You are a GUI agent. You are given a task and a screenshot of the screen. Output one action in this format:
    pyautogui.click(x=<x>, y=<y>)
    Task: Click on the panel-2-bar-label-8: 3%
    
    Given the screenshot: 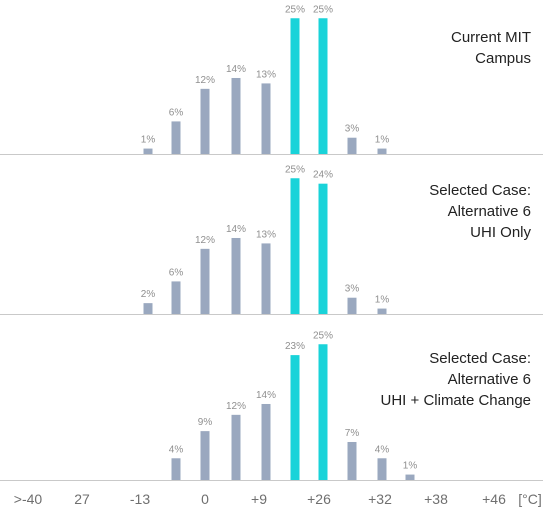 What is the action you would take?
    pyautogui.click(x=352, y=289)
    